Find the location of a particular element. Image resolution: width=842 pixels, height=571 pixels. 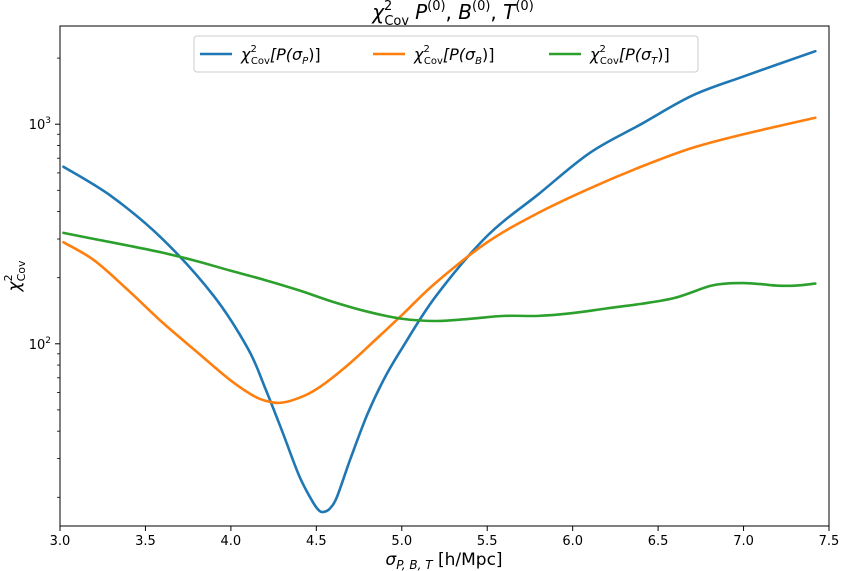

legend-label-2: χ2 Cov[P(σB)] is located at coordinates (454, 55).